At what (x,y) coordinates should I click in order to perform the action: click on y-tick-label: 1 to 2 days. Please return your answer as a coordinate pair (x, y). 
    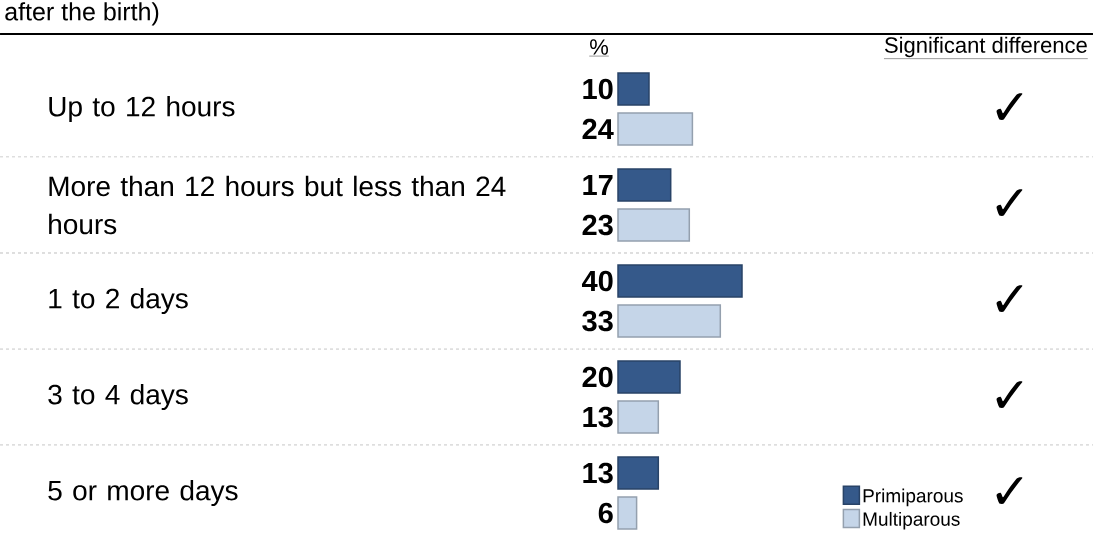
    Looking at the image, I should click on (118, 301).